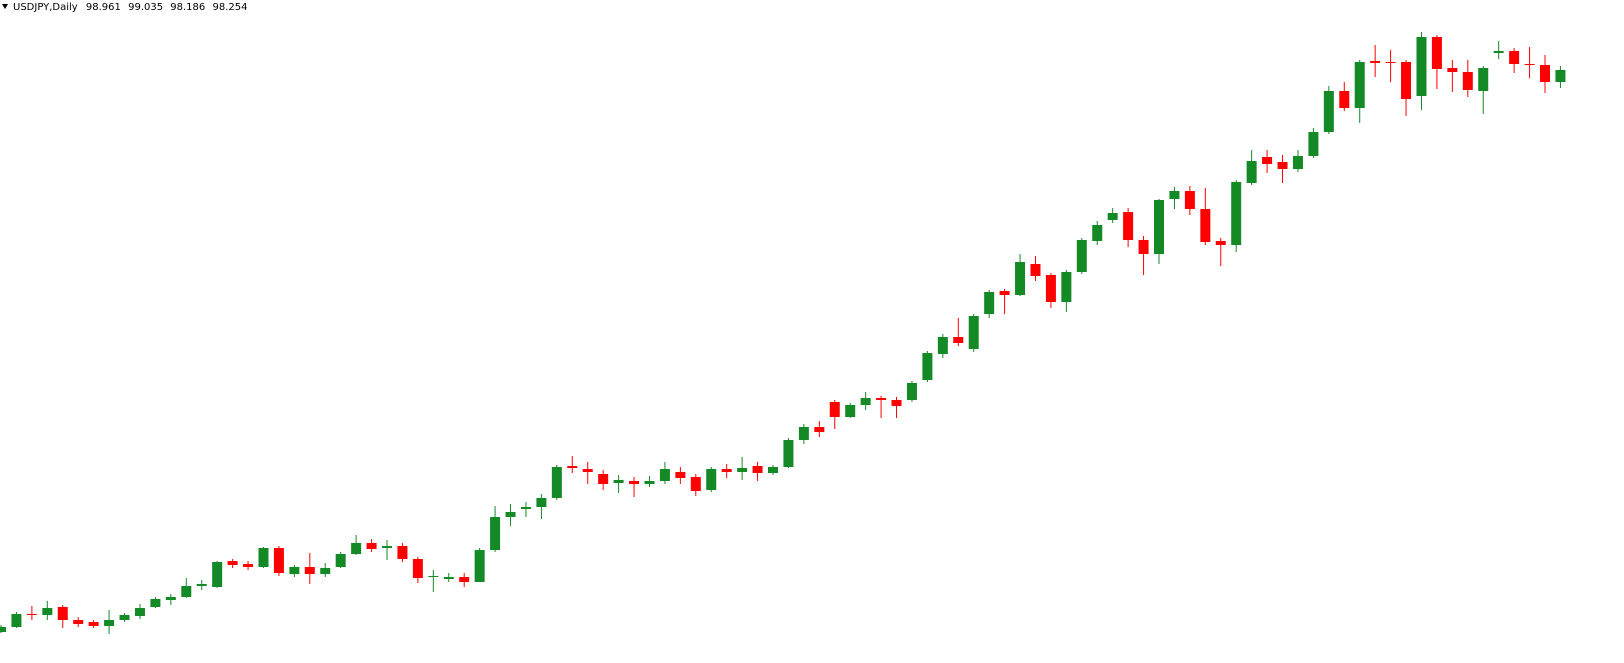 The width and height of the screenshot is (1624, 663). What do you see at coordinates (103, 7) in the screenshot?
I see `header-value: 98.961` at bounding box center [103, 7].